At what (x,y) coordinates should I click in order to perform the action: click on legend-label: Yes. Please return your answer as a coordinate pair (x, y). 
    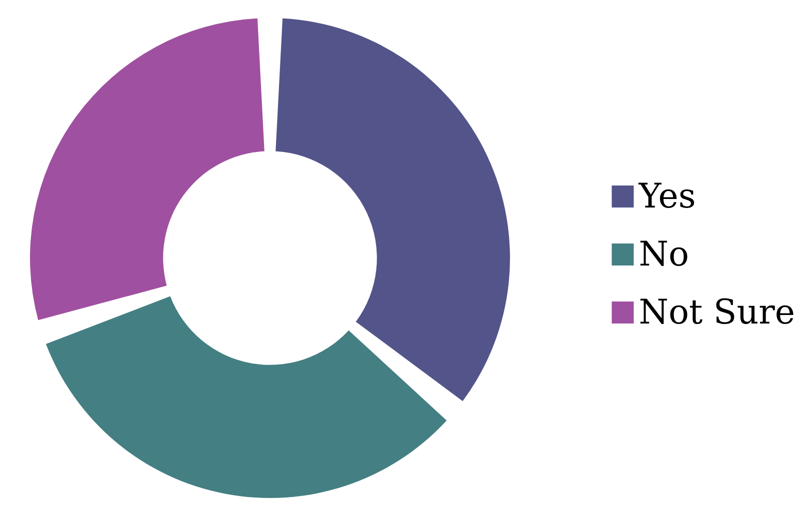
    Looking at the image, I should click on (667, 196).